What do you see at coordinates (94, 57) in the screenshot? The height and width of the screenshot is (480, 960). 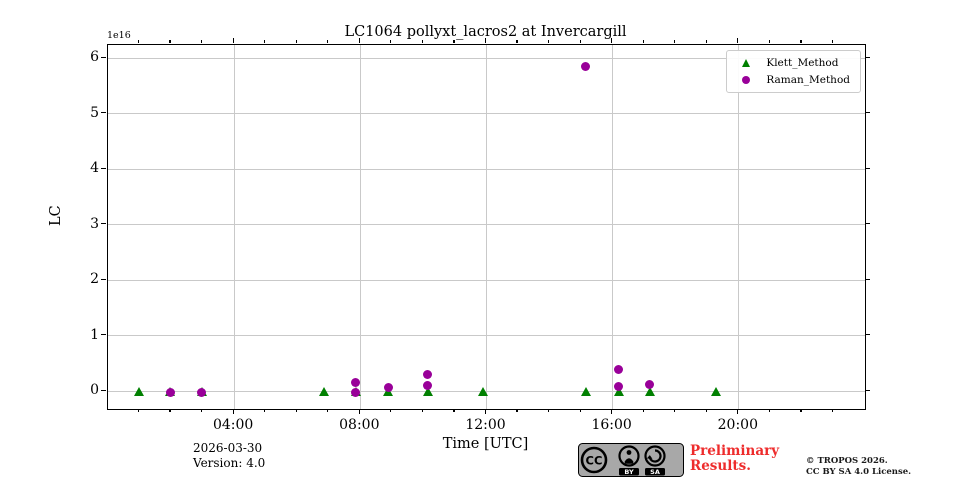 I see `y-tick-label: 6` at bounding box center [94, 57].